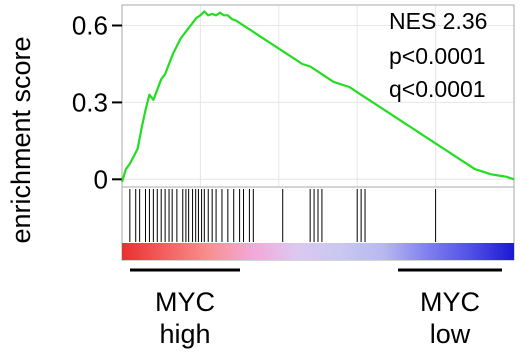 The height and width of the screenshot is (361, 520). Describe the element at coordinates (437, 89) in the screenshot. I see `q-value: q<0.0001` at that location.